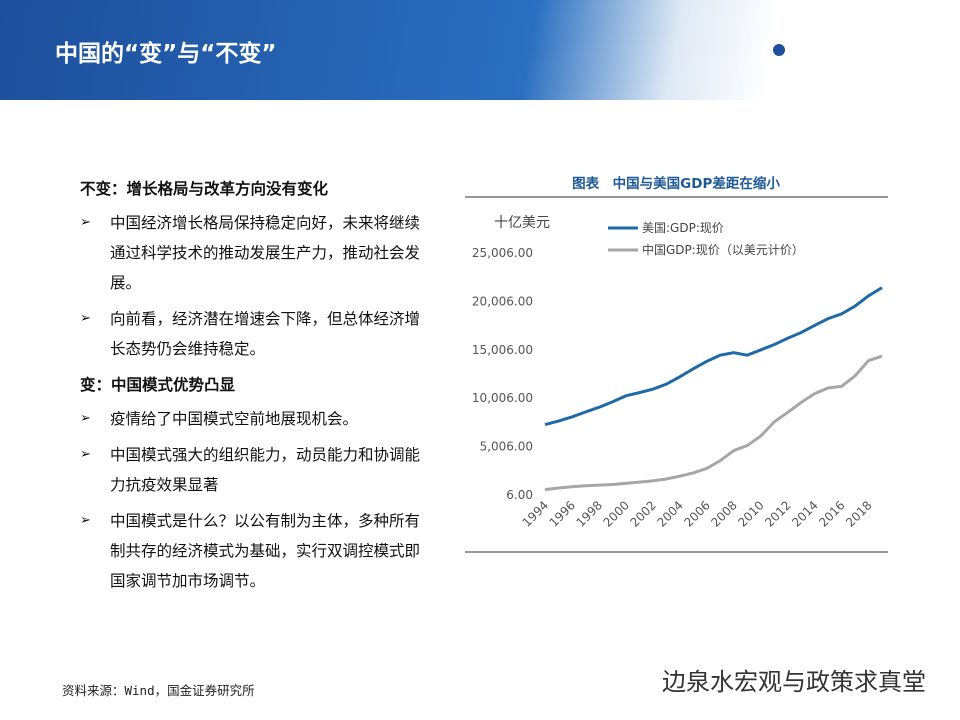  What do you see at coordinates (522, 223) in the screenshot?
I see `y-axis-label: 十亿美元` at bounding box center [522, 223].